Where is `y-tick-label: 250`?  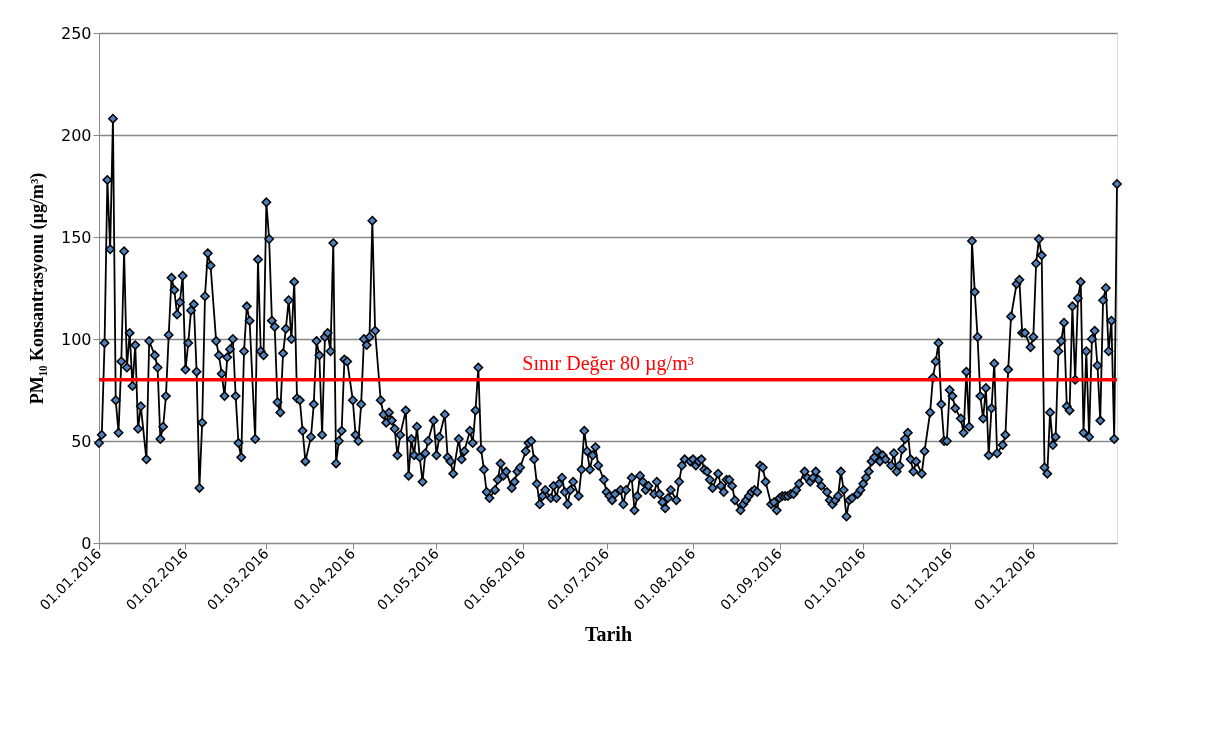 y-tick-label: 250 is located at coordinates (76, 33).